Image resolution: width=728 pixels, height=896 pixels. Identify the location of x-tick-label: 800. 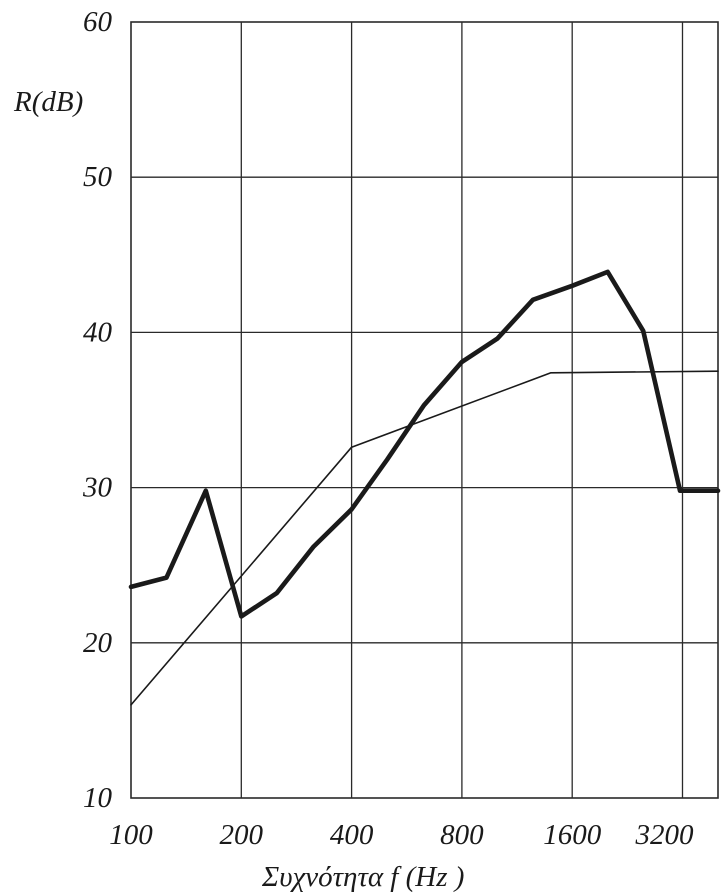
(462, 835).